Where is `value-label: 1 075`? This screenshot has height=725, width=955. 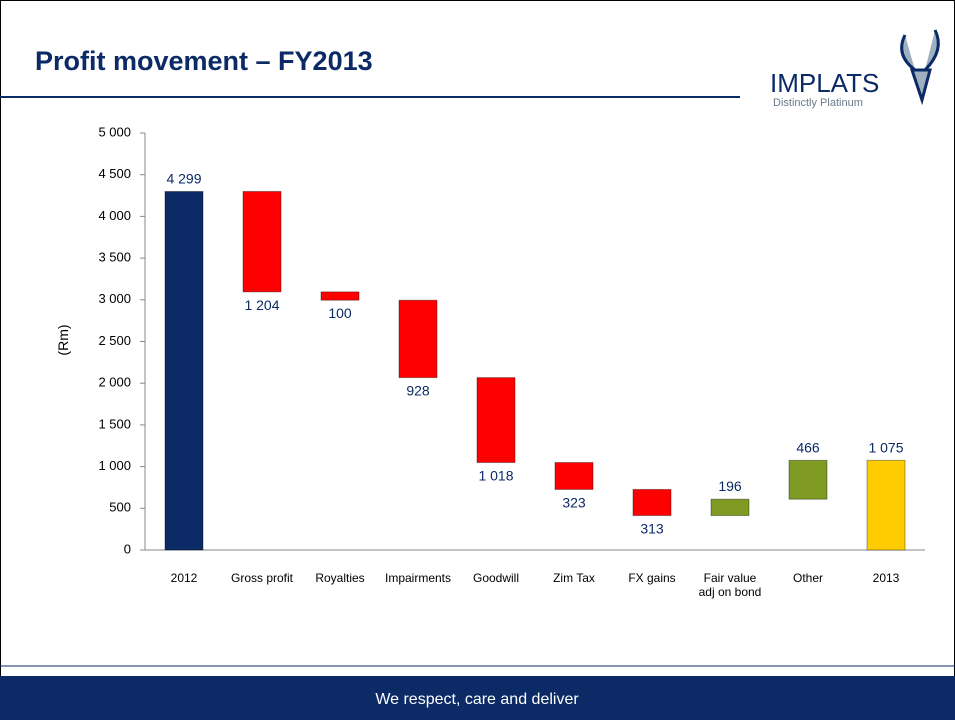 value-label: 1 075 is located at coordinates (885, 447).